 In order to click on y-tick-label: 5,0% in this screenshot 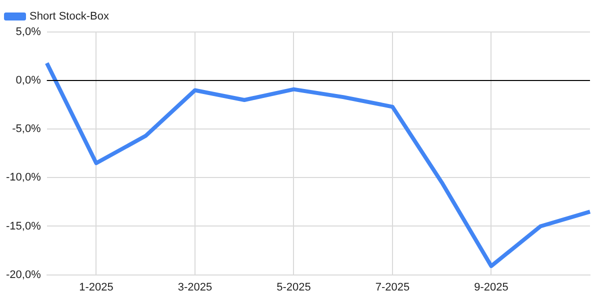, I will do `click(29, 32)`.